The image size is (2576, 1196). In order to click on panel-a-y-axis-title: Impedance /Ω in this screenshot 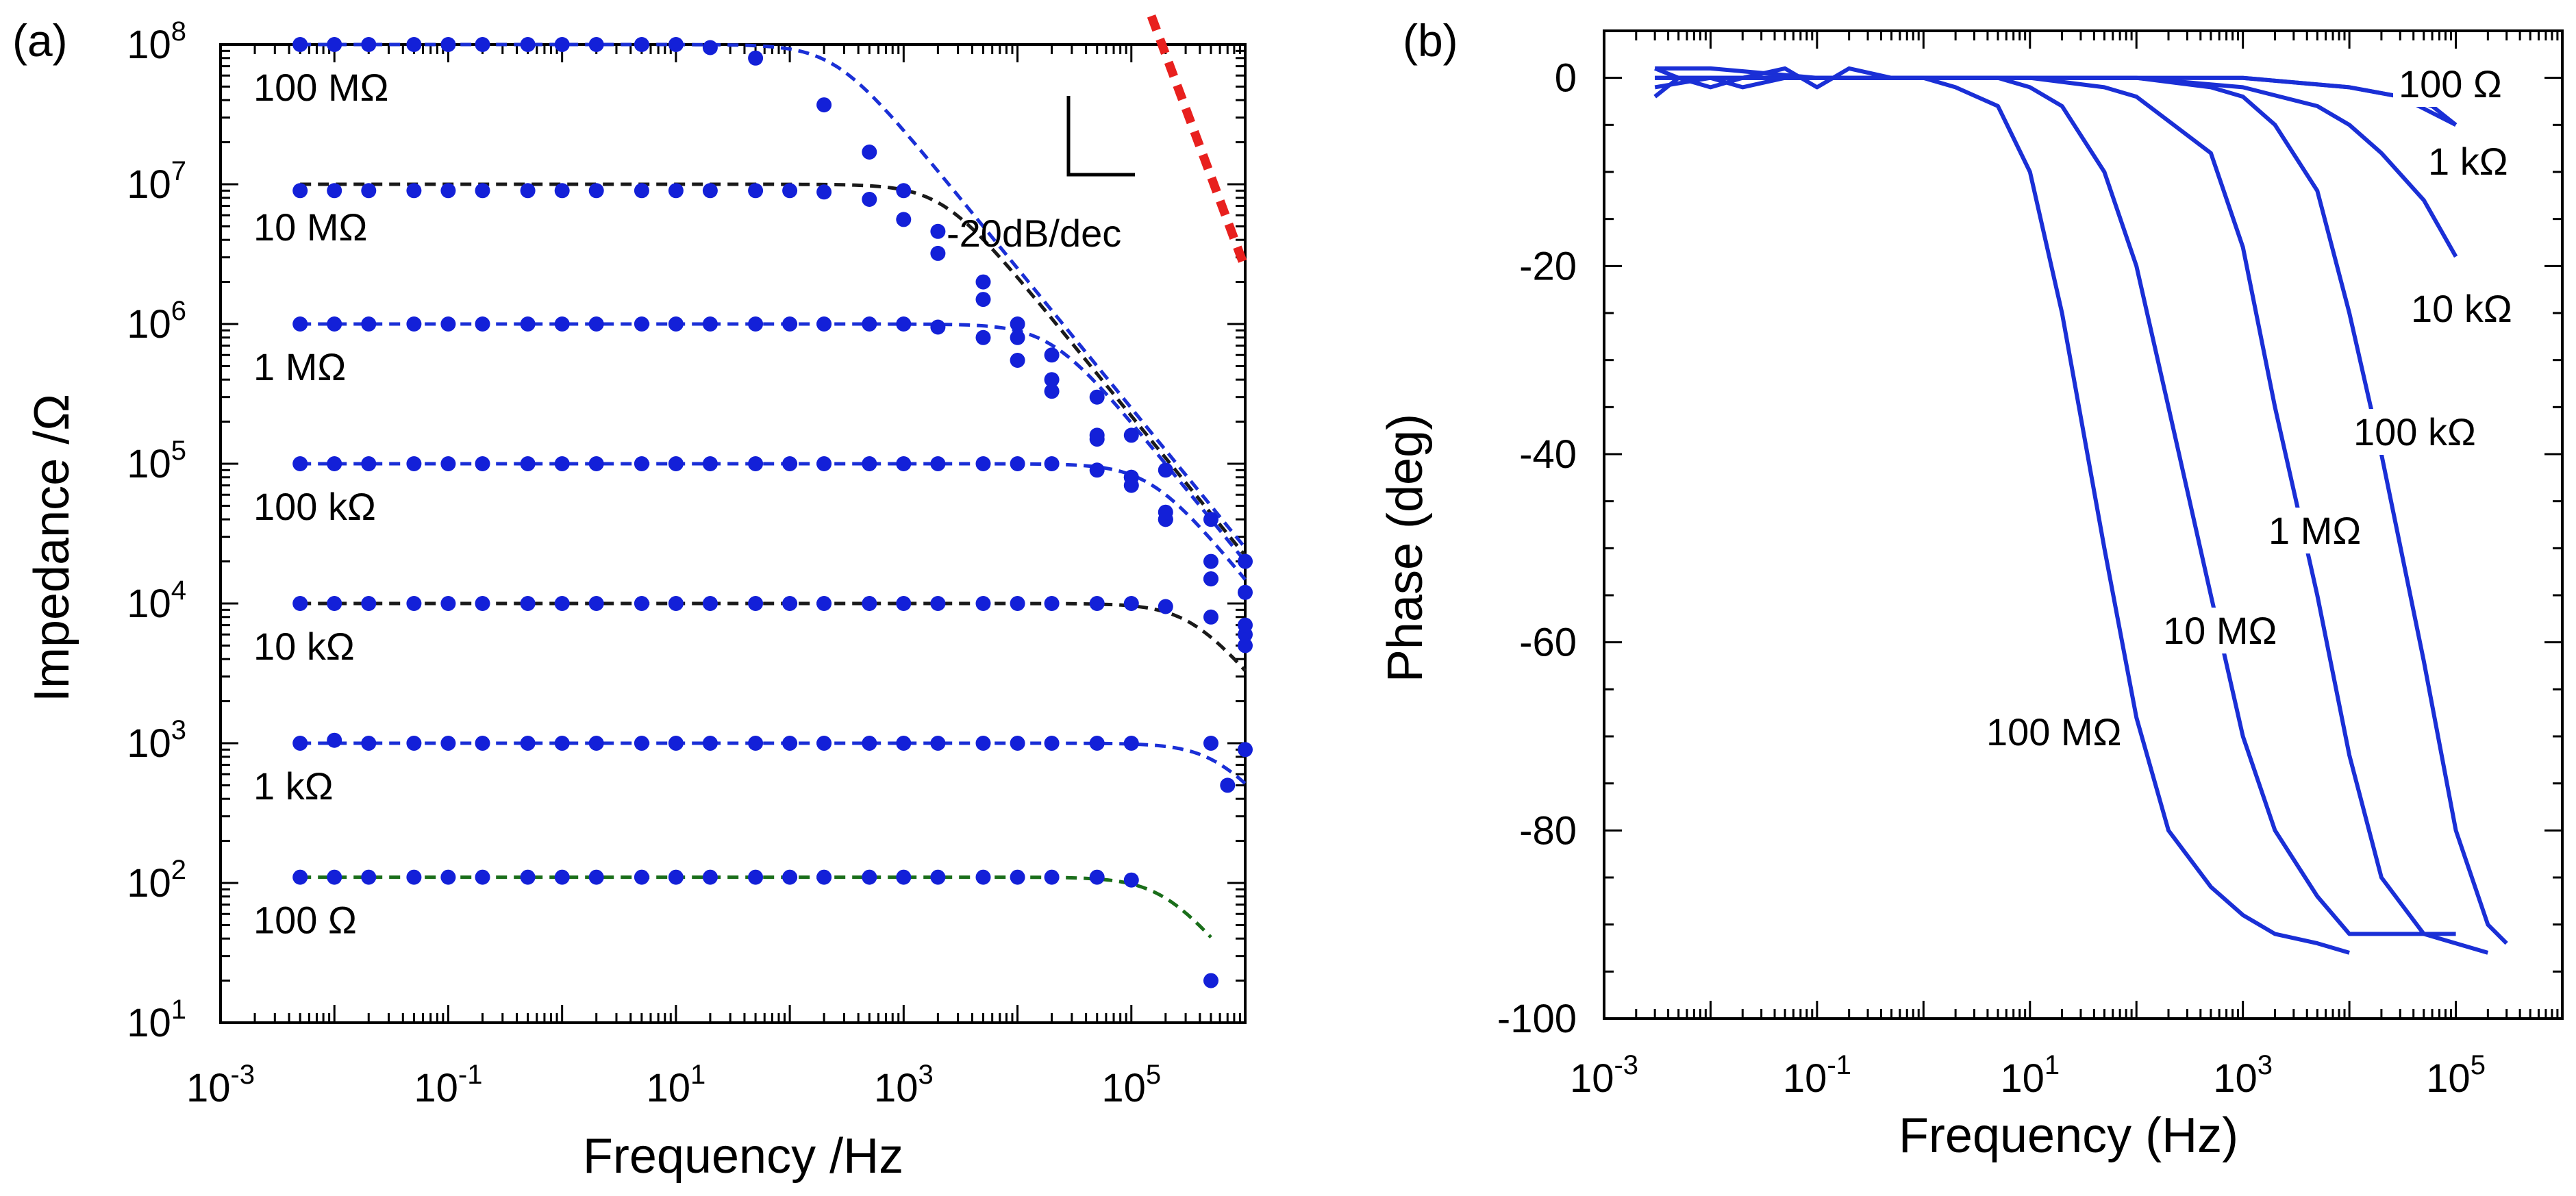, I will do `click(52, 548)`.